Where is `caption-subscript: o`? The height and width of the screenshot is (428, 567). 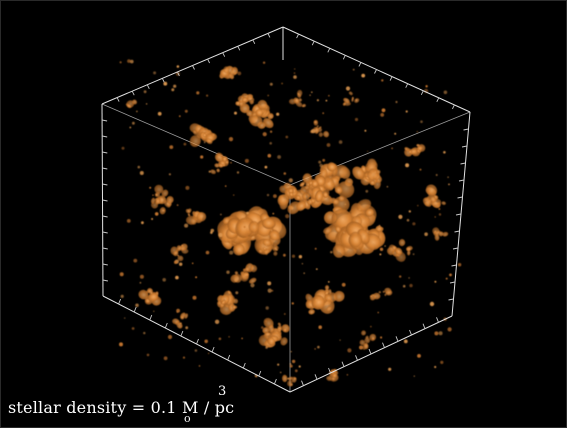
caption-subscript: o is located at coordinates (187, 418).